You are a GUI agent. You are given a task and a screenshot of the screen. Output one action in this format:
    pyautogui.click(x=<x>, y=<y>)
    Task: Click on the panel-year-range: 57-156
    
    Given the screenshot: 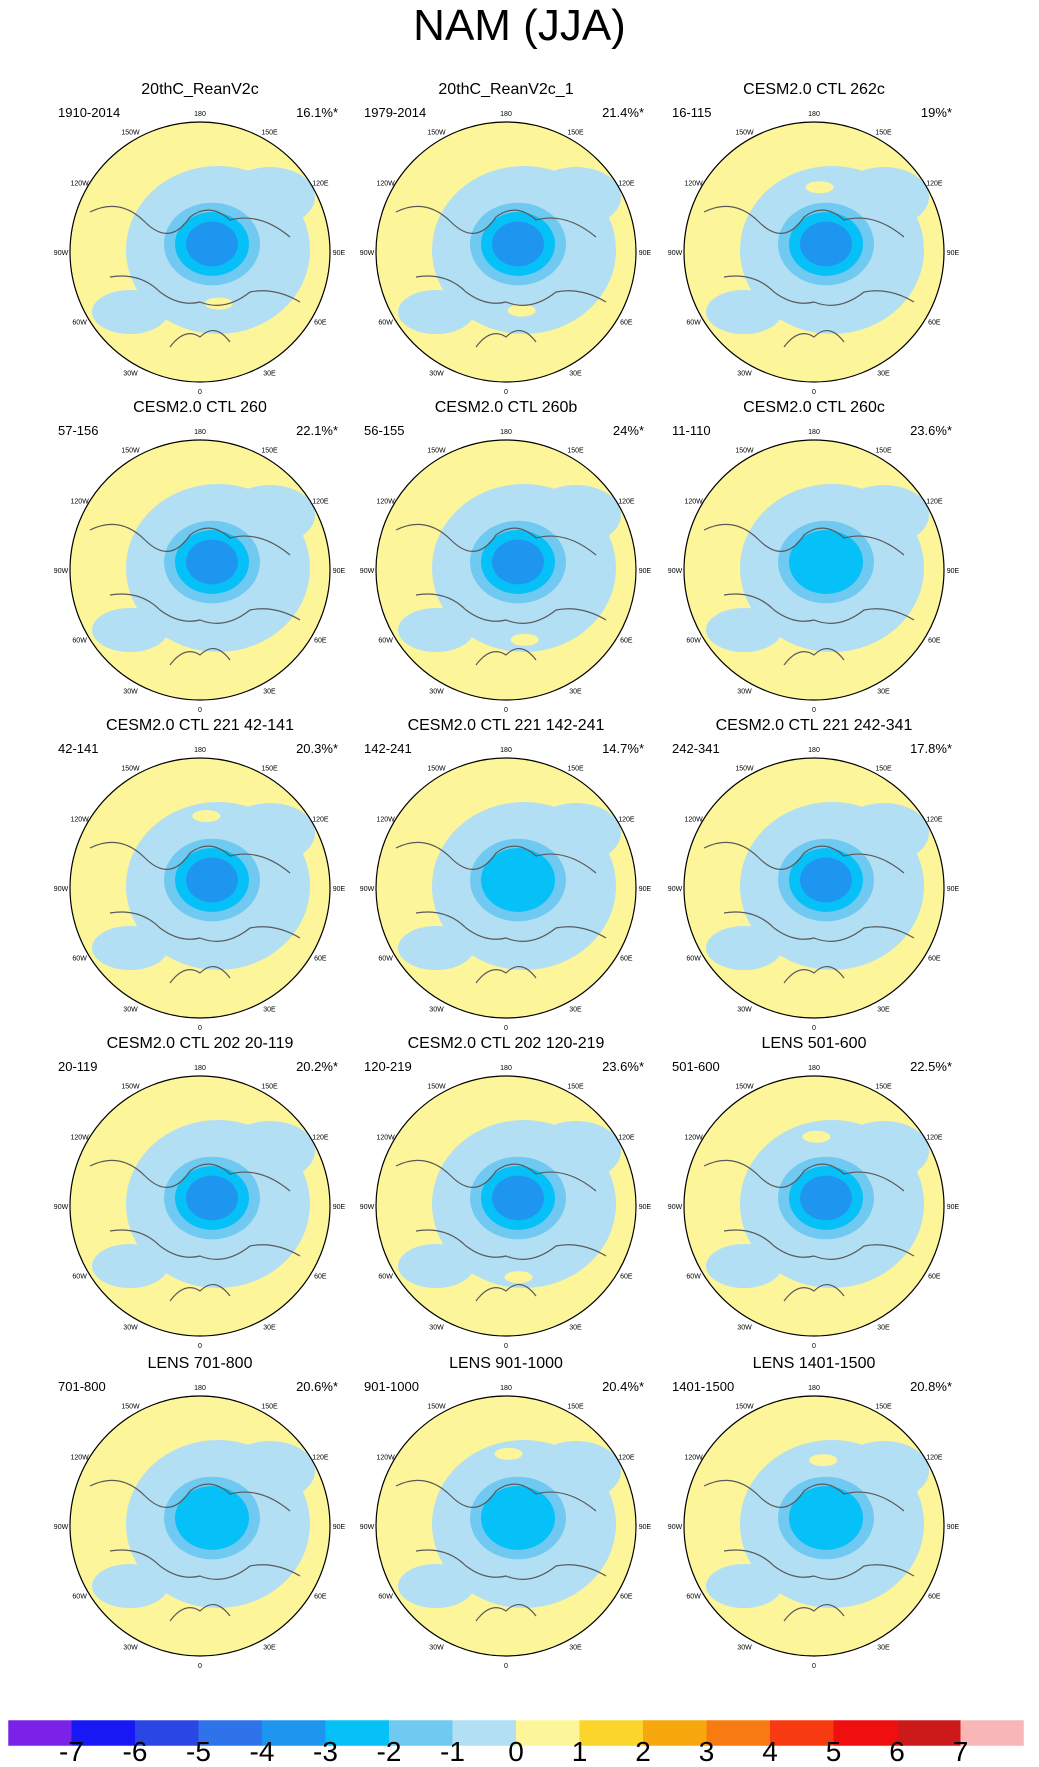 What is the action you would take?
    pyautogui.click(x=78, y=430)
    